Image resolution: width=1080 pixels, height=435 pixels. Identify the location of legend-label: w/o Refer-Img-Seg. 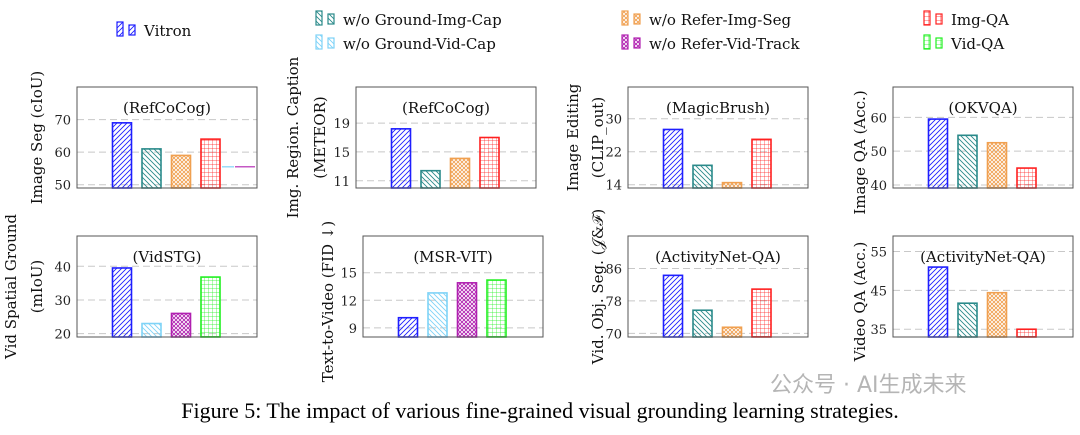
(720, 20).